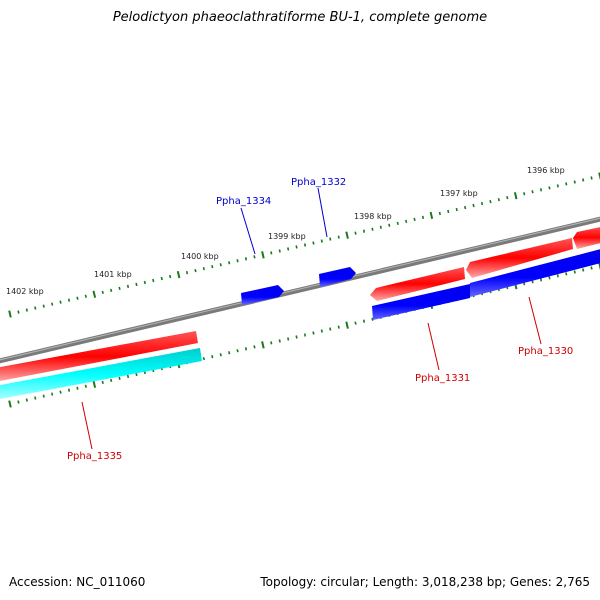 The height and width of the screenshot is (600, 600). What do you see at coordinates (318, 182) in the screenshot?
I see `gene-label-ppha-1332: Ppha_1332` at bounding box center [318, 182].